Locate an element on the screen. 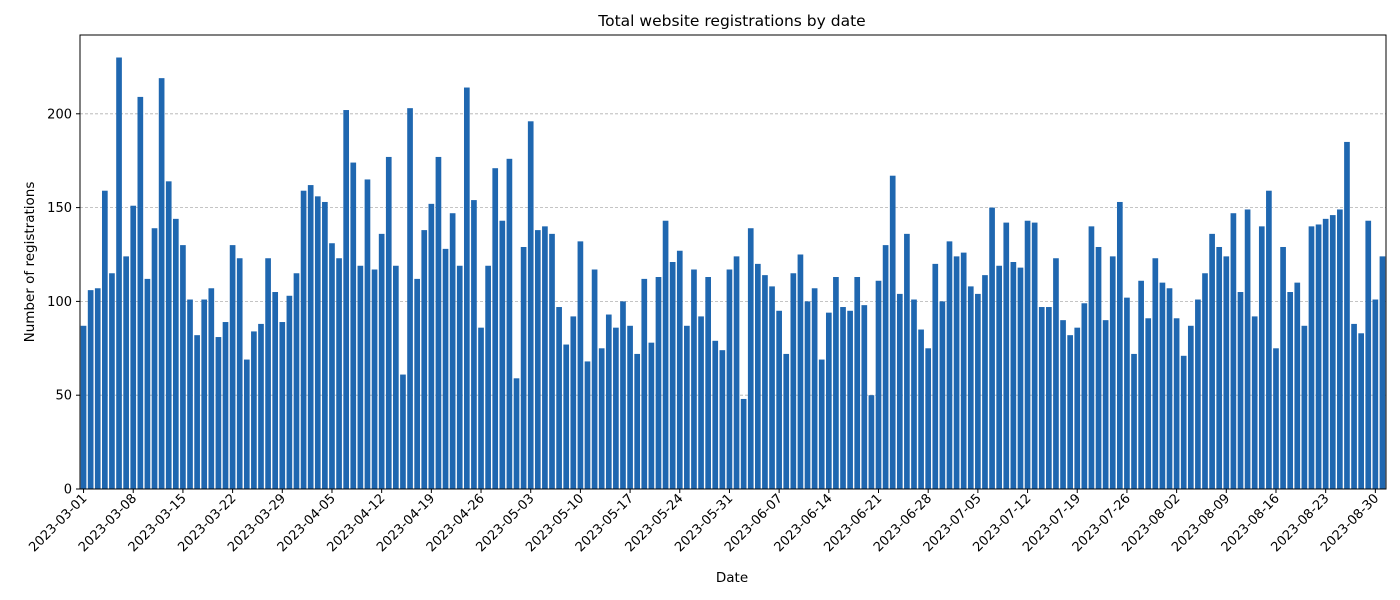  y-tick-label: 100 is located at coordinates (59, 302).